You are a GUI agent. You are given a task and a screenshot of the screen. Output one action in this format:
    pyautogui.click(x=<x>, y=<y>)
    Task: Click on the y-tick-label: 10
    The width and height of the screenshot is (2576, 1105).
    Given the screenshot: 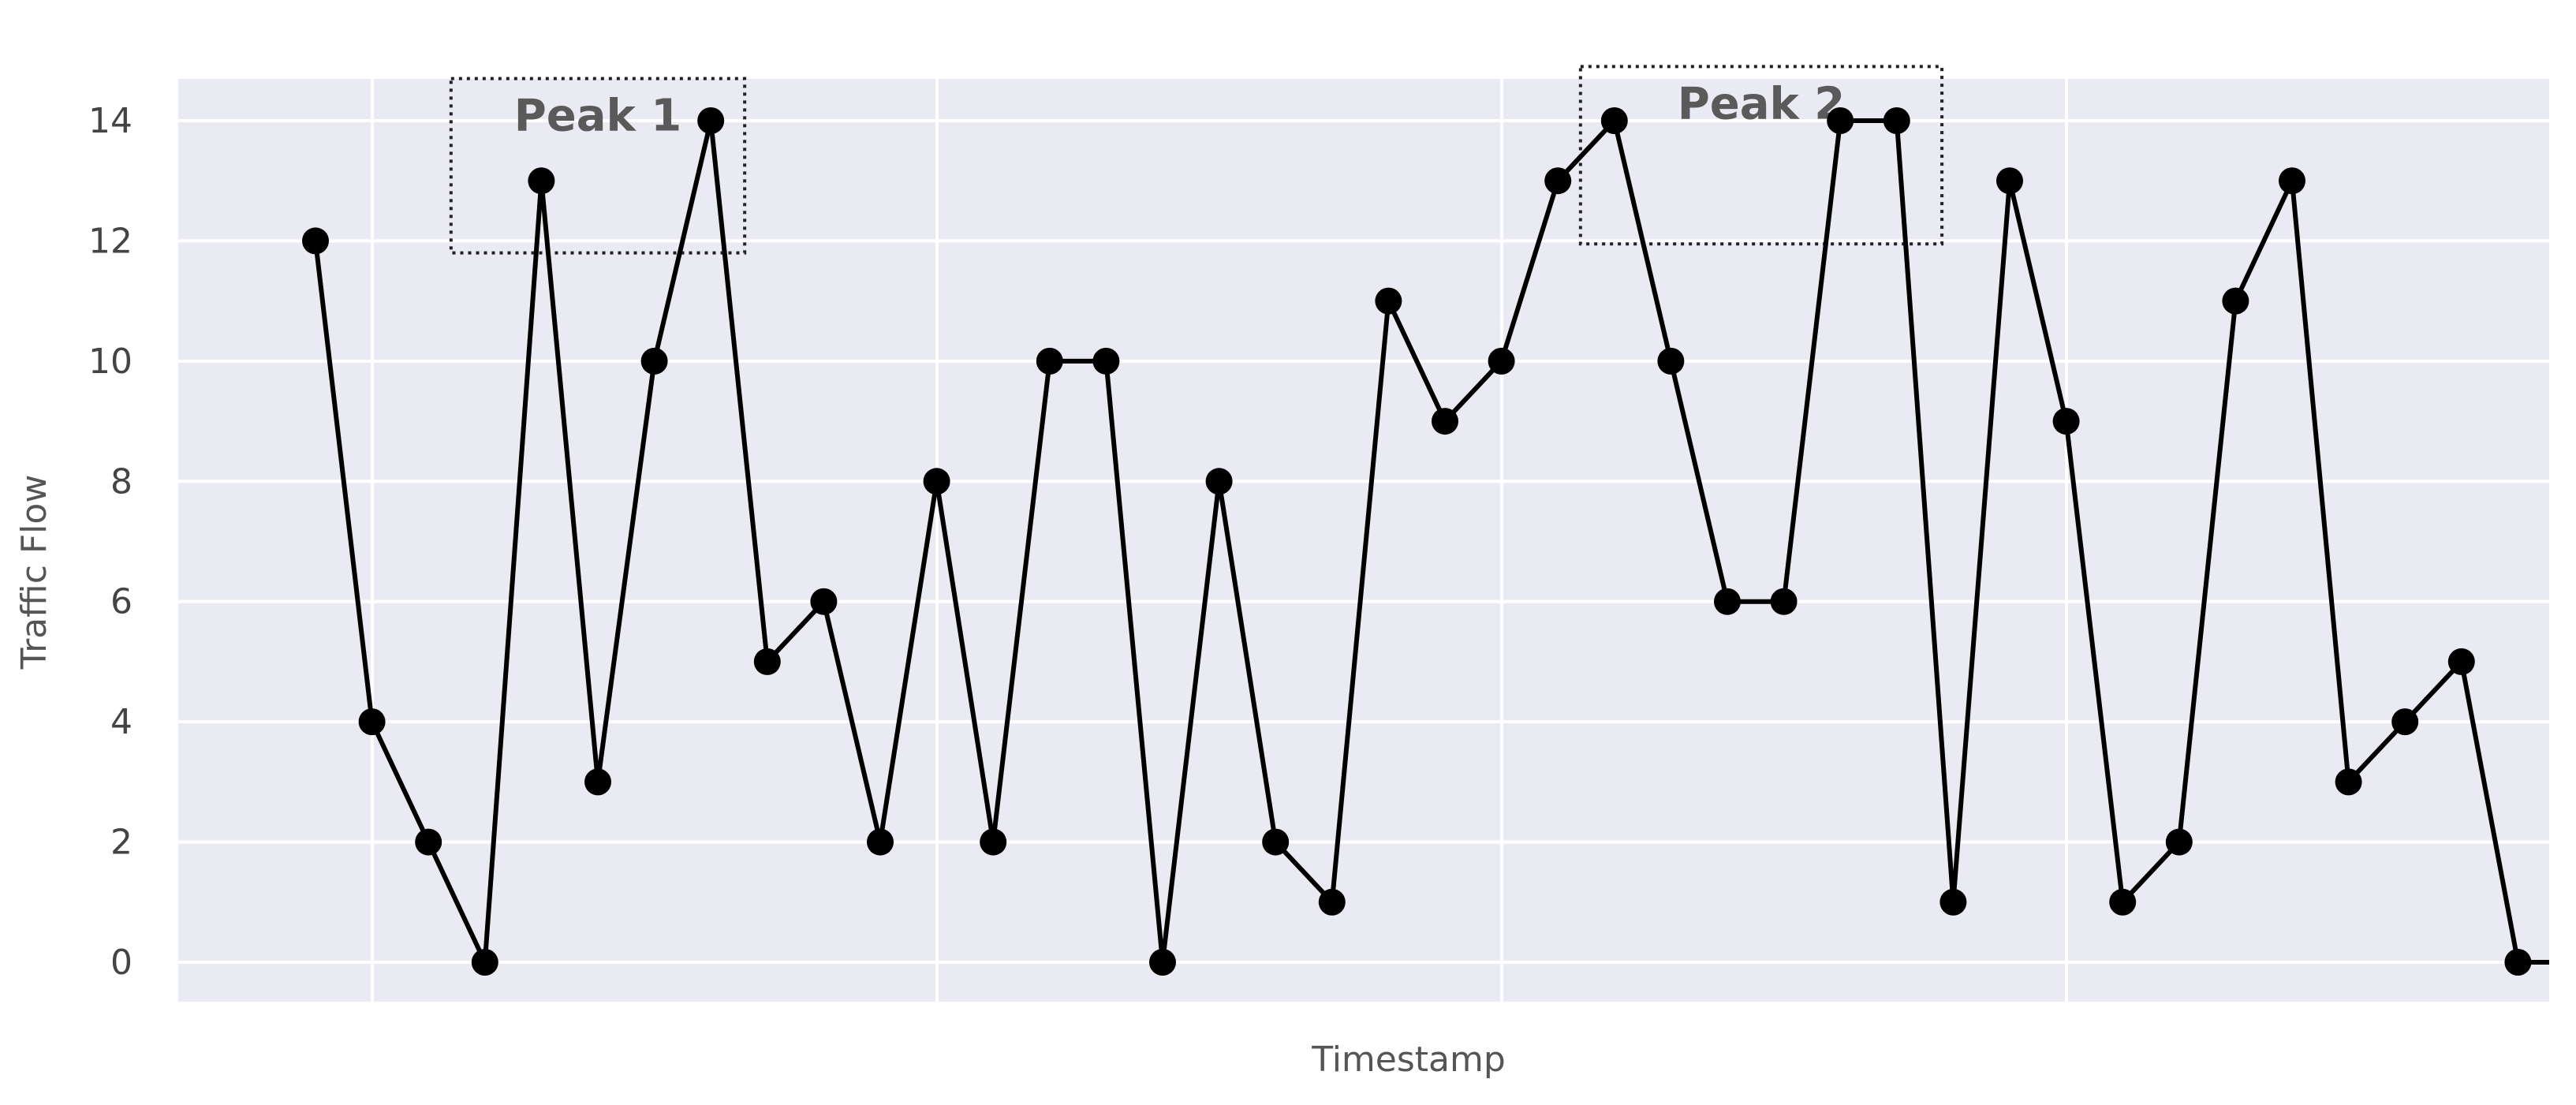 What is the action you would take?
    pyautogui.click(x=110, y=362)
    